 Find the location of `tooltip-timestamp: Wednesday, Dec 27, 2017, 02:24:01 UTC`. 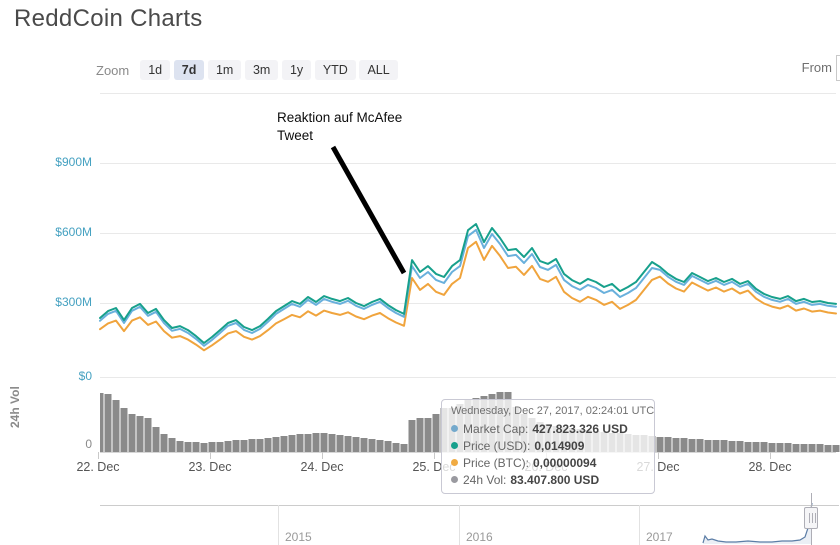

tooltip-timestamp: Wednesday, Dec 27, 2017, 02:24:01 UTC is located at coordinates (553, 411).